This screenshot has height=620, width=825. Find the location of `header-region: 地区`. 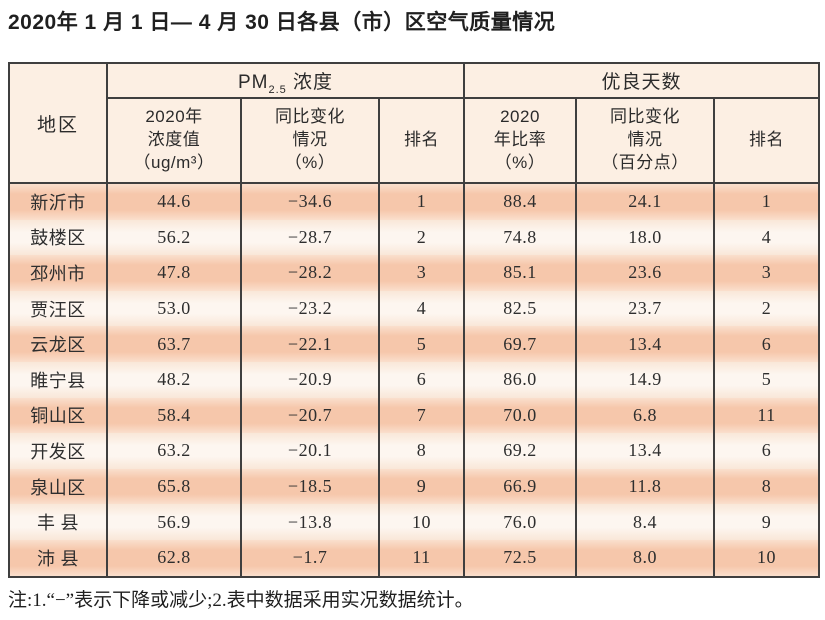

header-region: 地区 is located at coordinates (58, 123).